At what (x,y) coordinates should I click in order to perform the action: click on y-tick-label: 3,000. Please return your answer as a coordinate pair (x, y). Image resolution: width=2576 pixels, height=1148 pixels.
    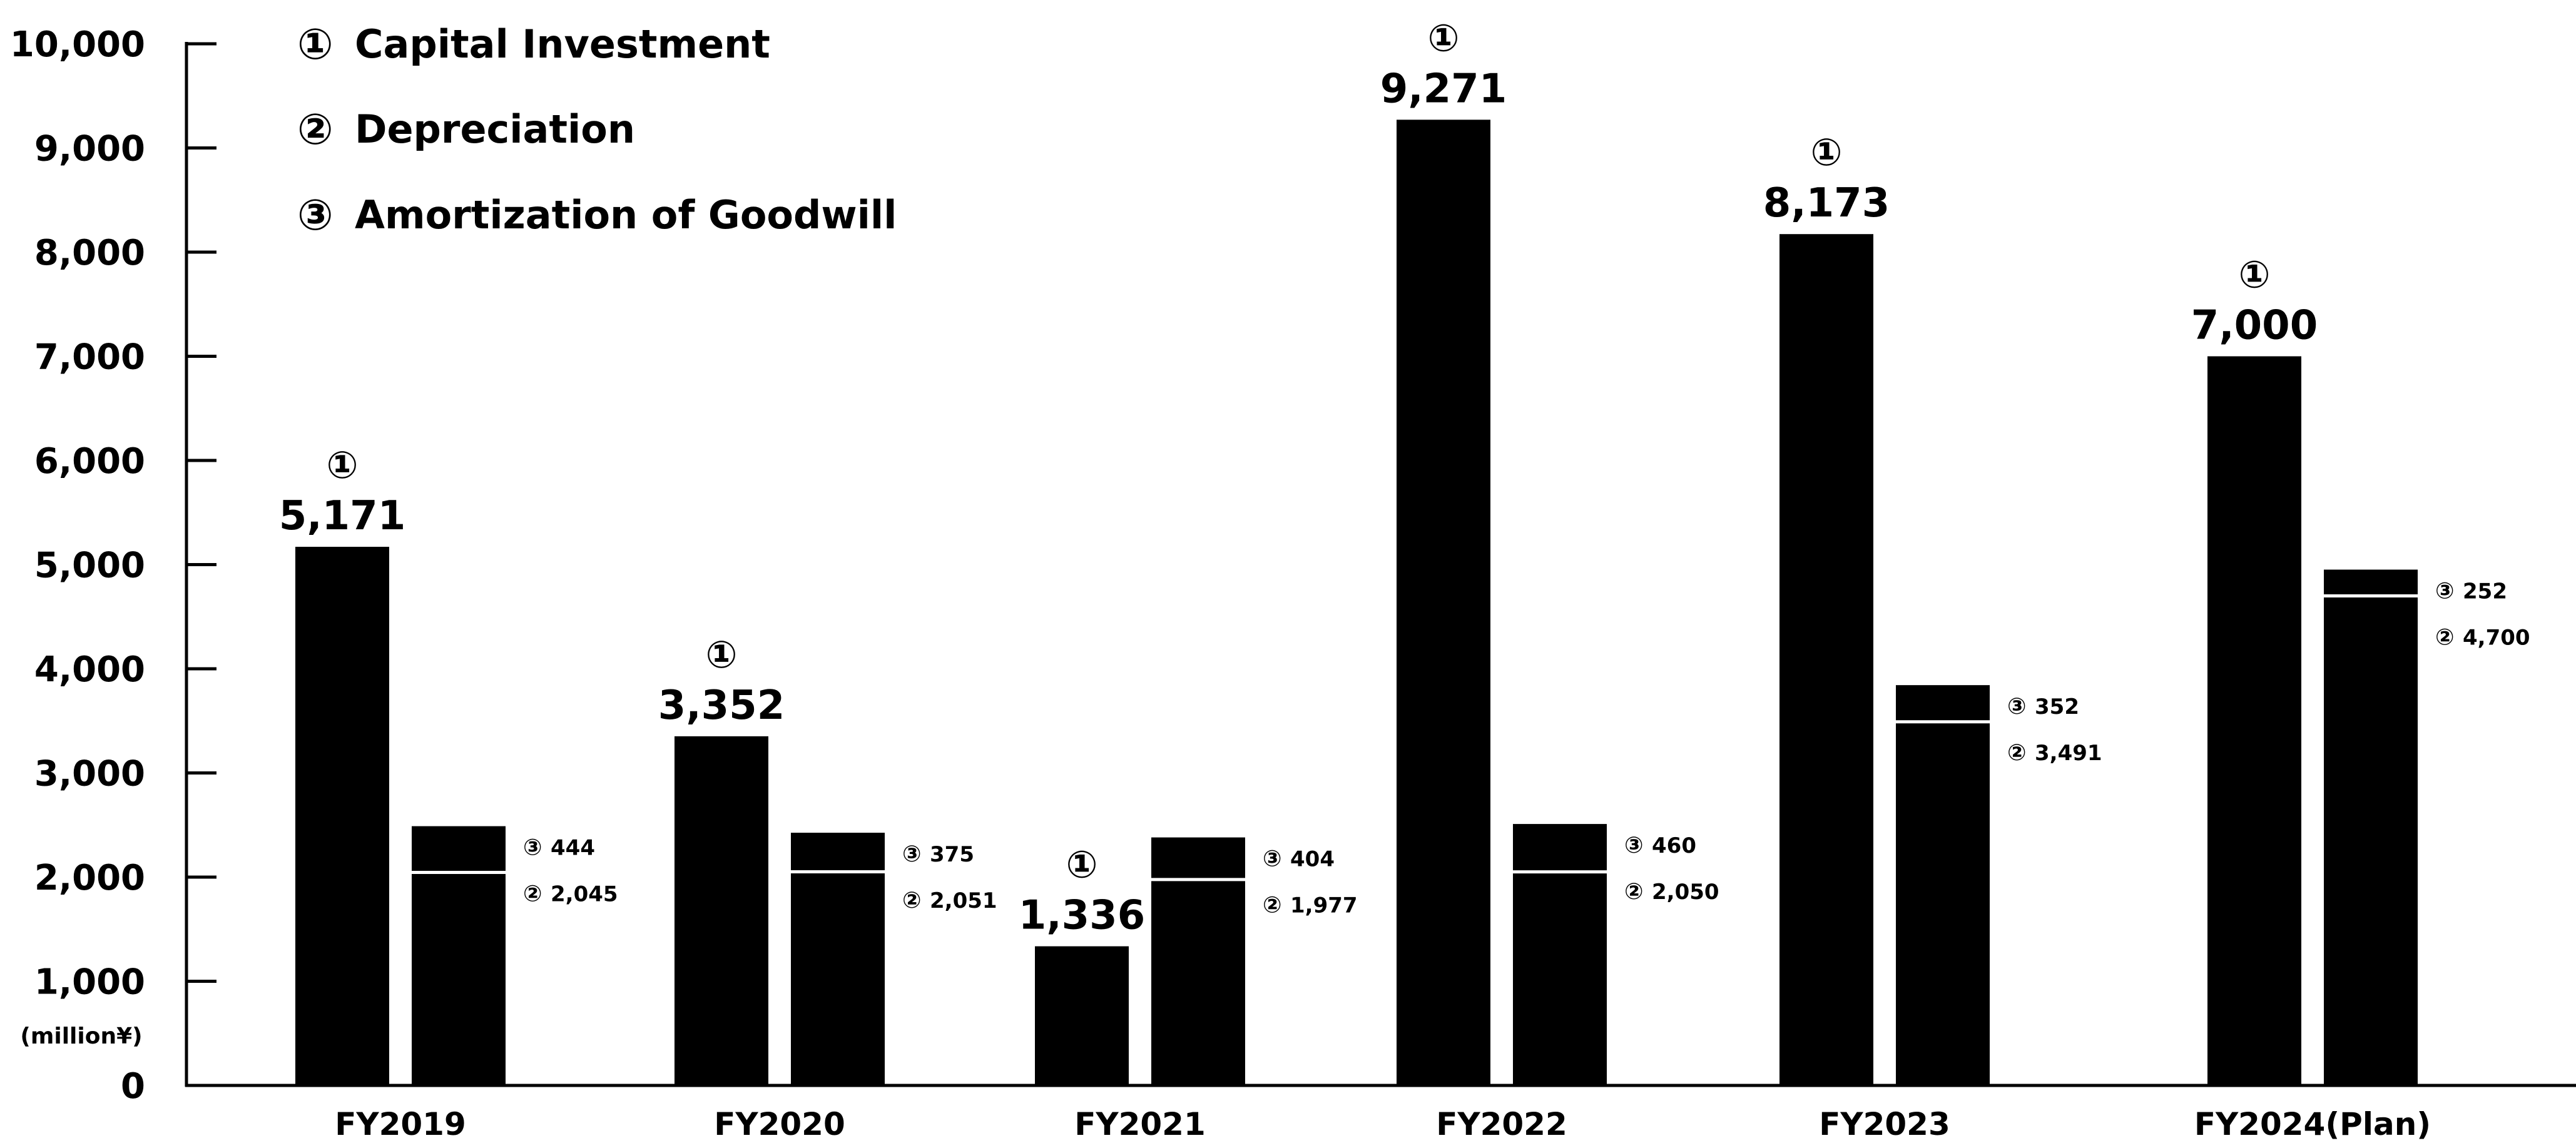
    Looking at the image, I should click on (90, 774).